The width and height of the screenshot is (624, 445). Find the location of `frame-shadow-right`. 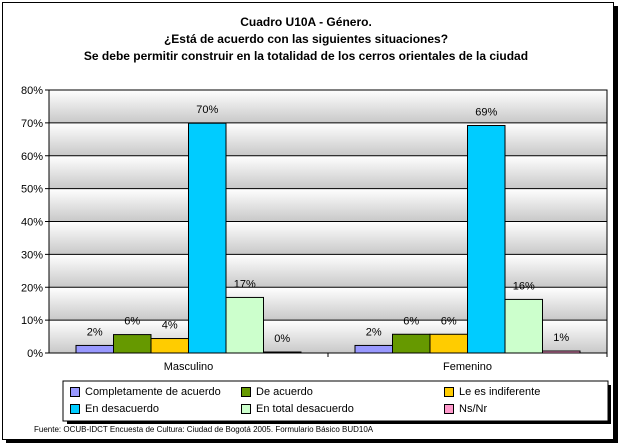

frame-shadow-right is located at coordinates (615, 224).